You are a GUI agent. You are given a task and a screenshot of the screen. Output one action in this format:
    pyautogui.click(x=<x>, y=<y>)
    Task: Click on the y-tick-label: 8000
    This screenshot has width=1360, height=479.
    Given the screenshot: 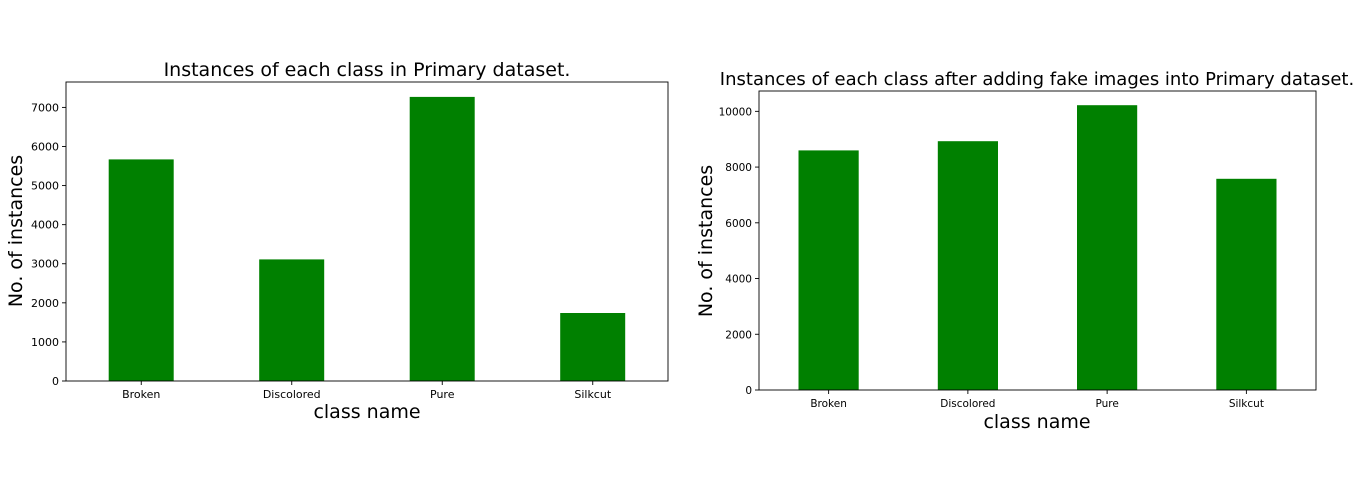 What is the action you would take?
    pyautogui.click(x=738, y=168)
    